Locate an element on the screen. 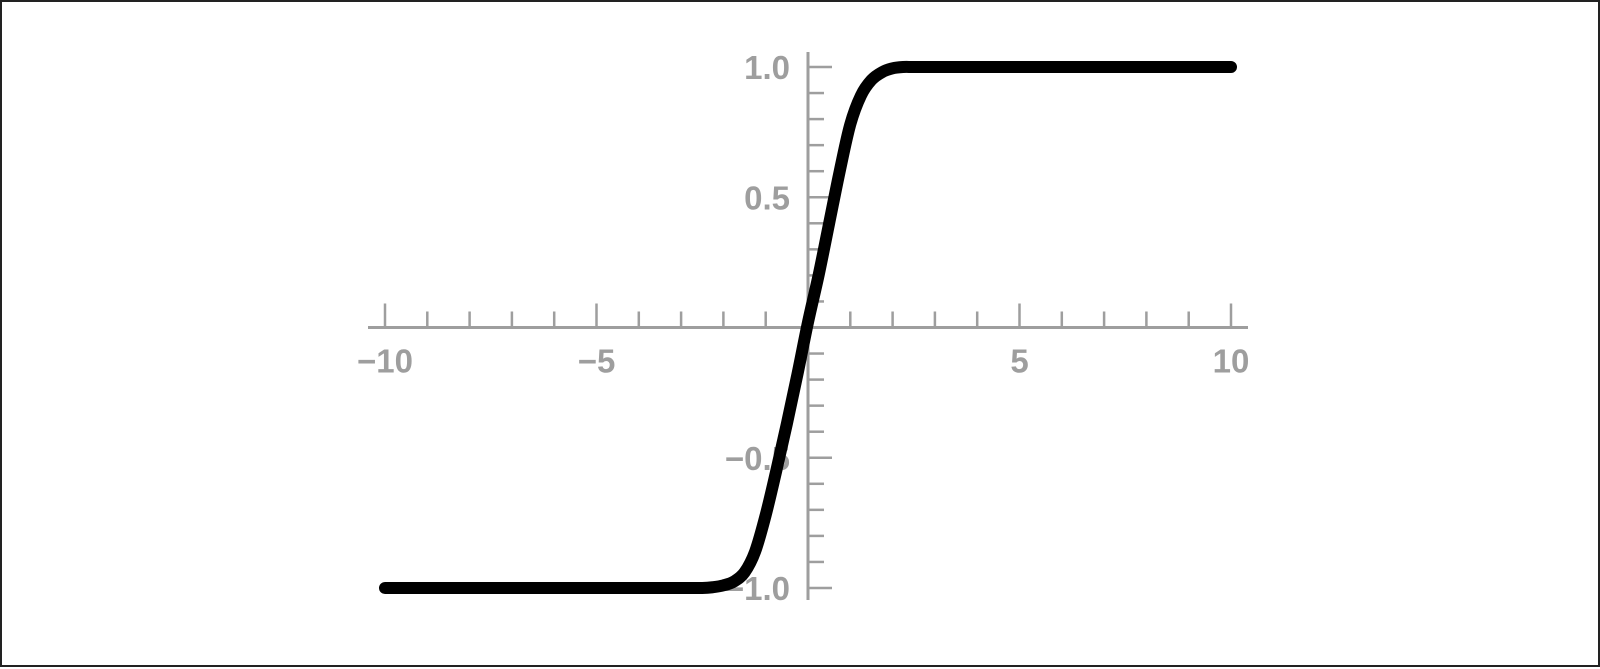 This screenshot has width=1600, height=669. x-tick-label: −10 is located at coordinates (385, 361).